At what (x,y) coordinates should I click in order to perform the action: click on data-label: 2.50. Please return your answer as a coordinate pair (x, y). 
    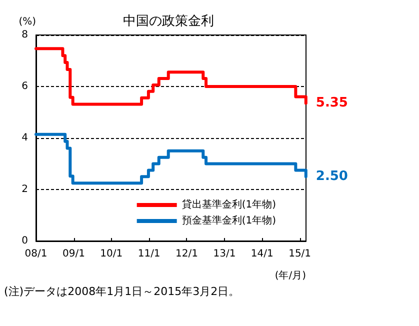
    Looking at the image, I should click on (332, 176).